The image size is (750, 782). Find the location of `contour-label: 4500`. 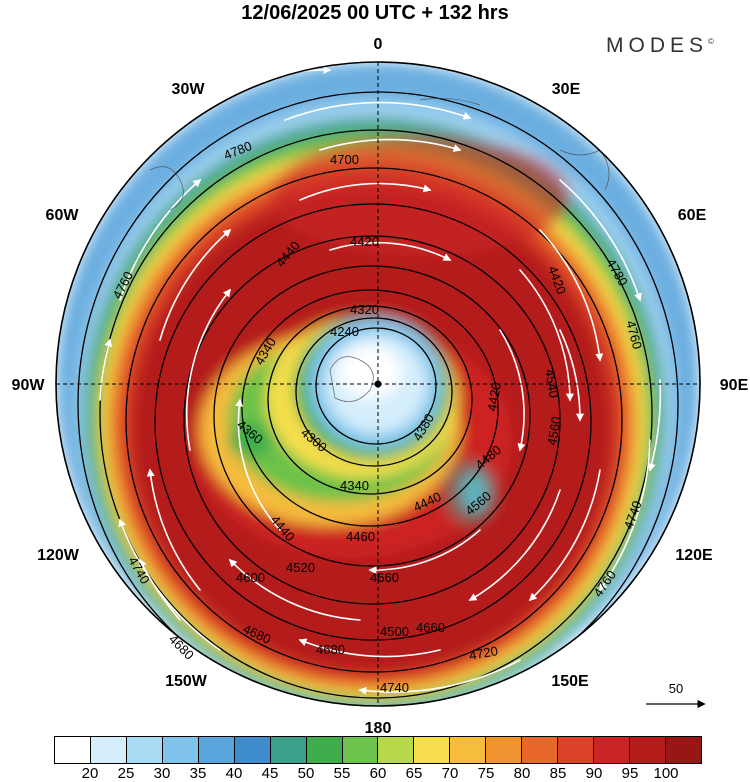

contour-label: 4500 is located at coordinates (394, 631).